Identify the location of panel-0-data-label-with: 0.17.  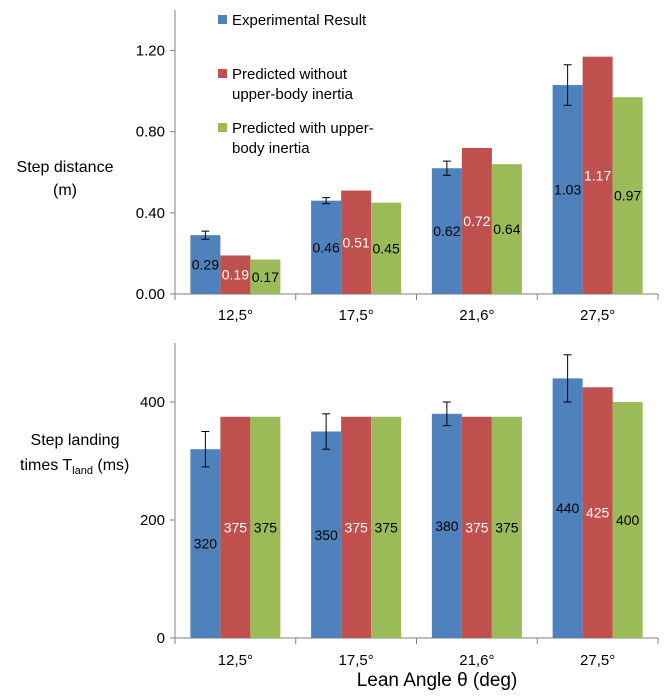
(265, 277).